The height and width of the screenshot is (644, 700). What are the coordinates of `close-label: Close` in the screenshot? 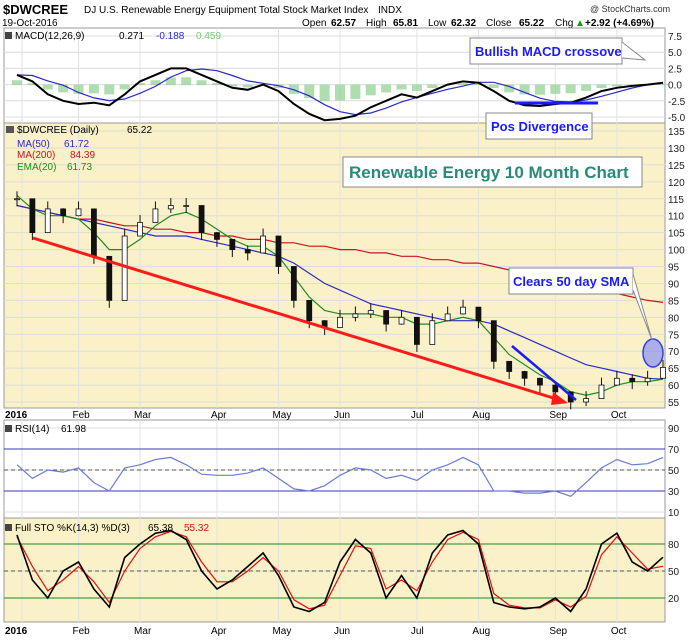 It's located at (499, 23).